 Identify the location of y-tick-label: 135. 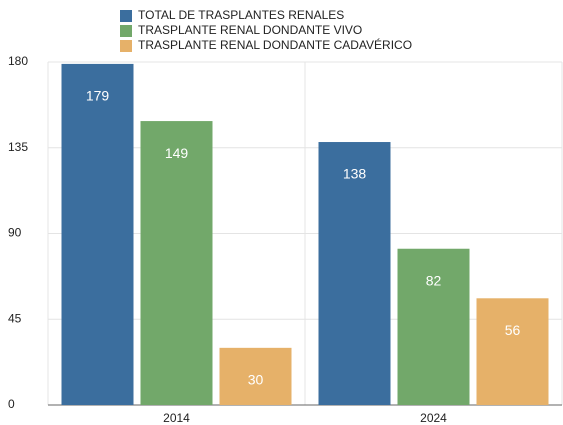
(18, 147).